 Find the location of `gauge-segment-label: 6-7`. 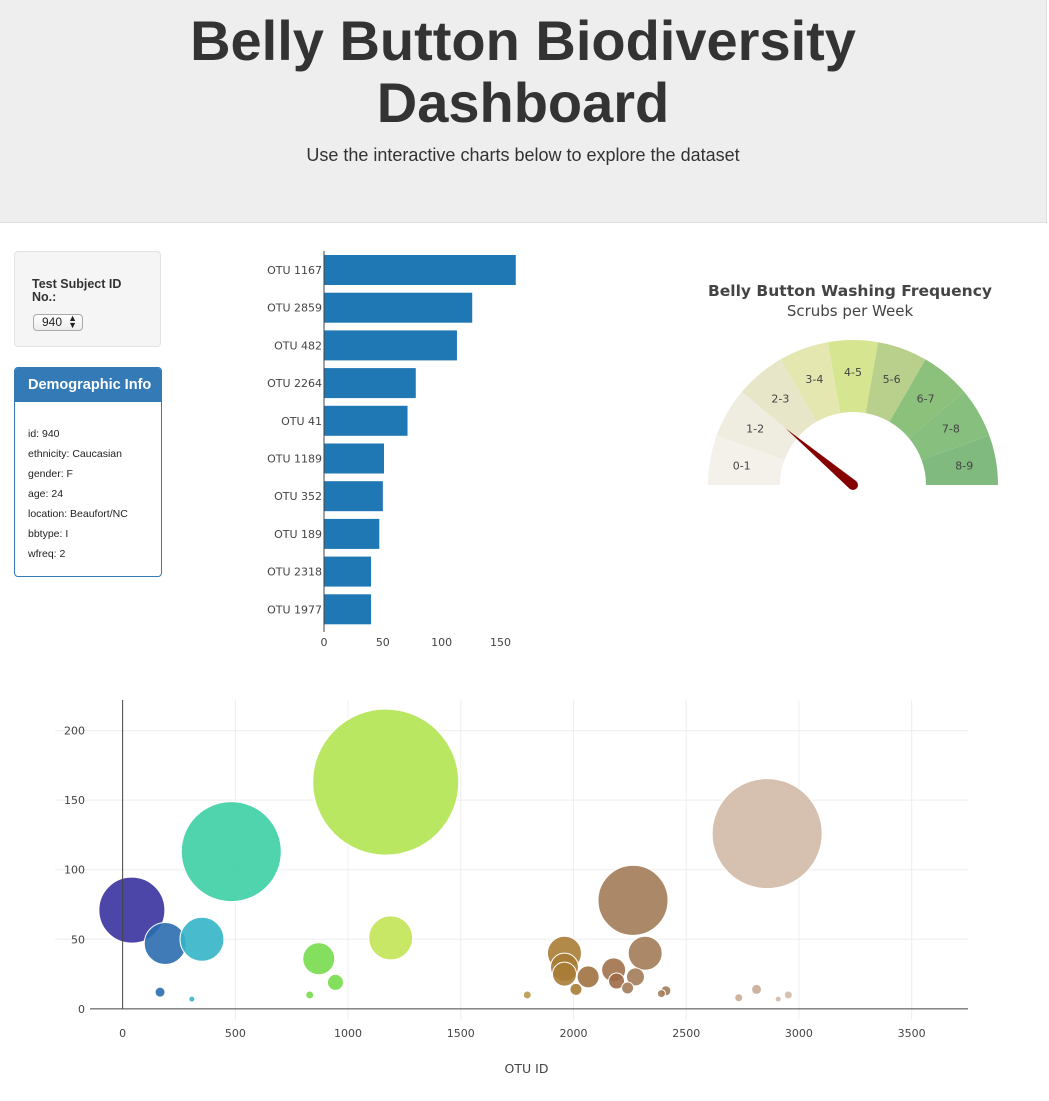

gauge-segment-label: 6-7 is located at coordinates (926, 398).